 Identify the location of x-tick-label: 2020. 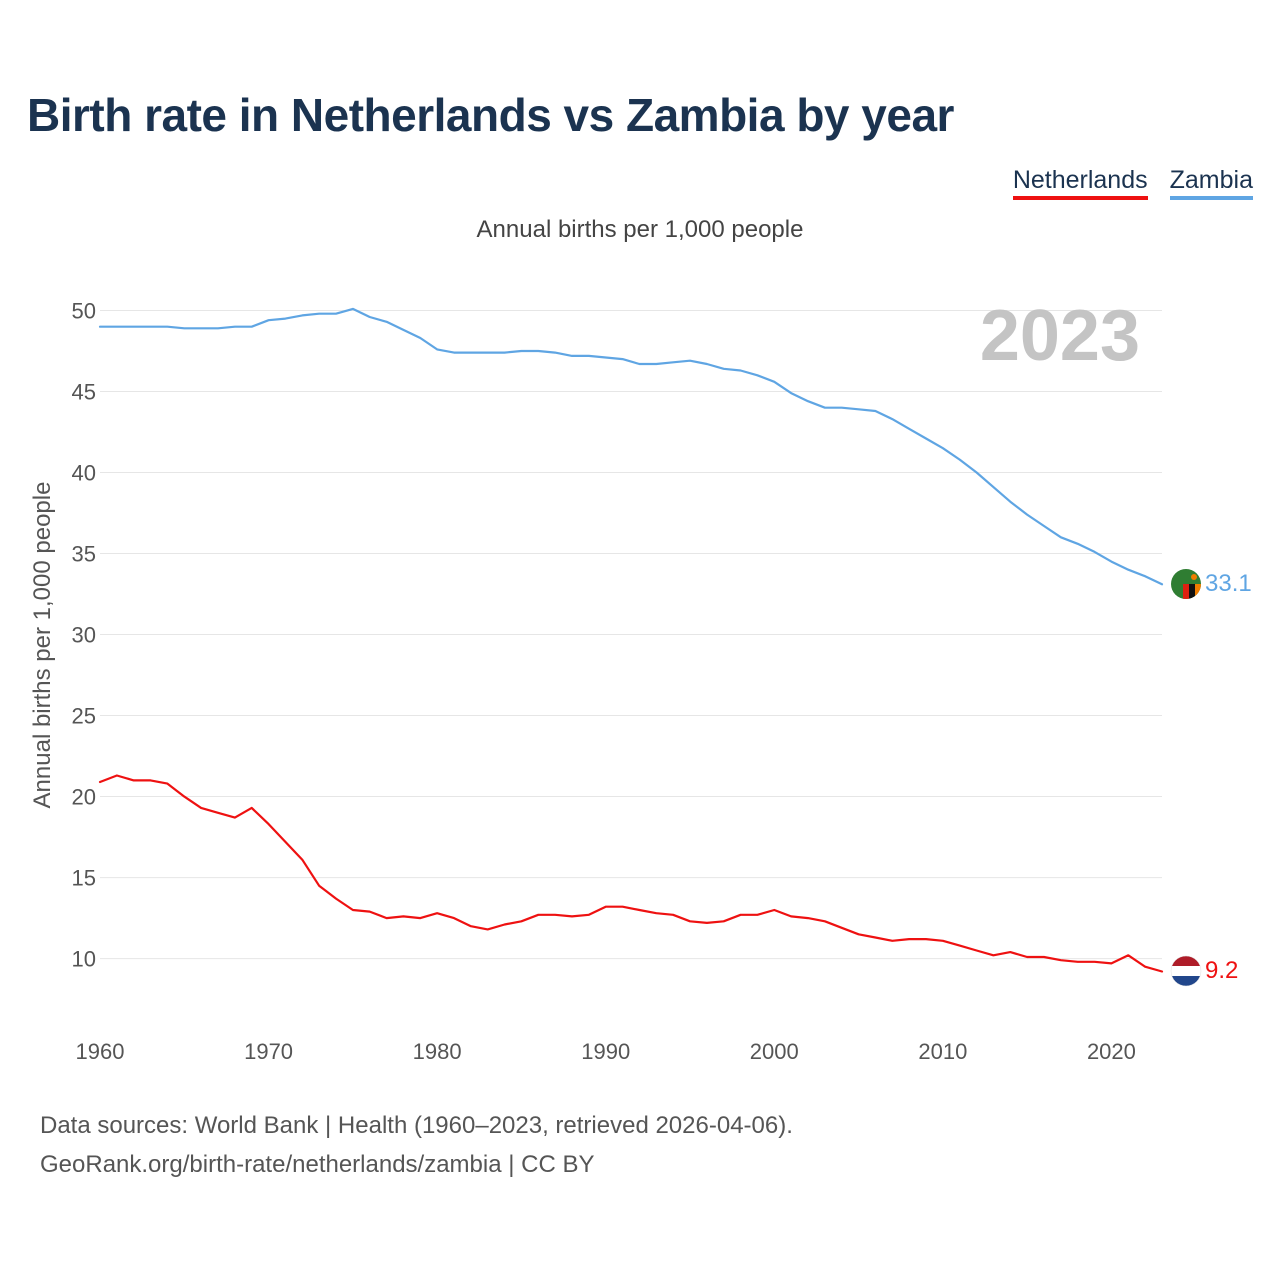
(1111, 1051).